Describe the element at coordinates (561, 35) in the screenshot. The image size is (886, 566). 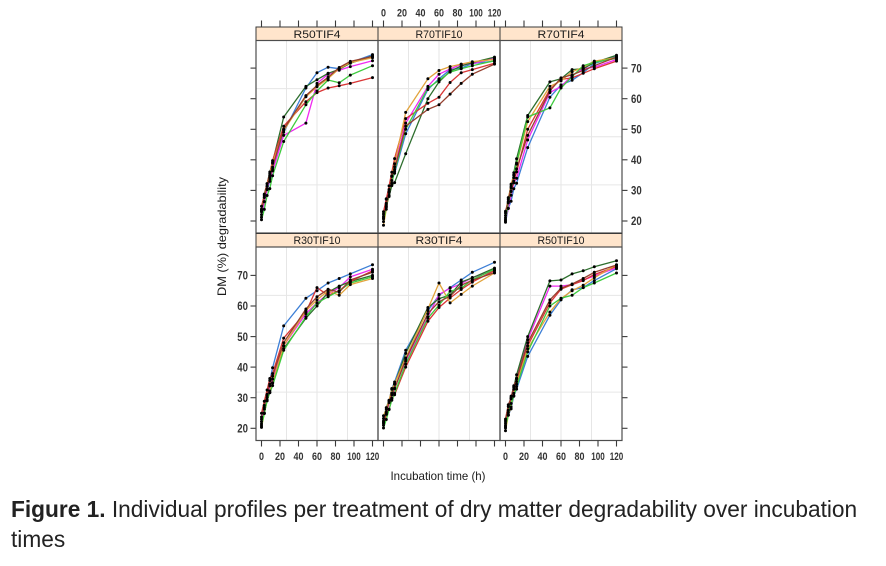
I see `svg-text: R70TIF4` at that location.